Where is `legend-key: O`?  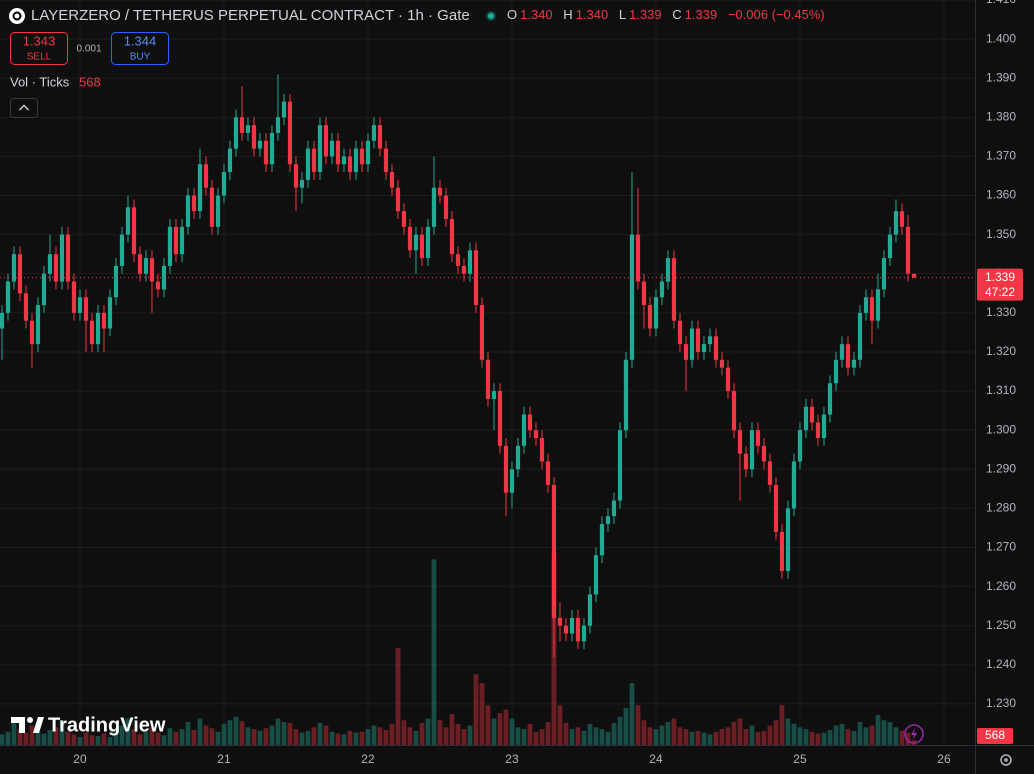 legend-key: O is located at coordinates (512, 14).